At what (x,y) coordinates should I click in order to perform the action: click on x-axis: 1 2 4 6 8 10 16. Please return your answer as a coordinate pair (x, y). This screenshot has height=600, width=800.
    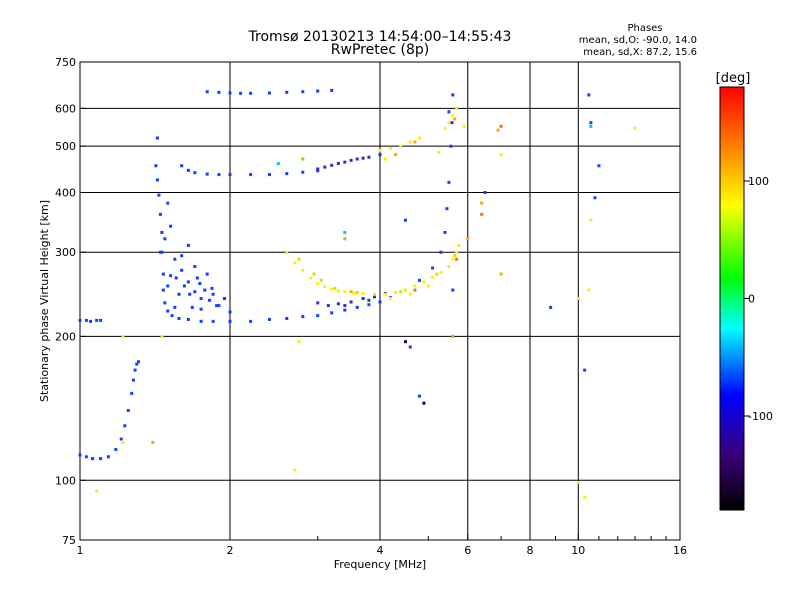
    Looking at the image, I should click on (382, 545).